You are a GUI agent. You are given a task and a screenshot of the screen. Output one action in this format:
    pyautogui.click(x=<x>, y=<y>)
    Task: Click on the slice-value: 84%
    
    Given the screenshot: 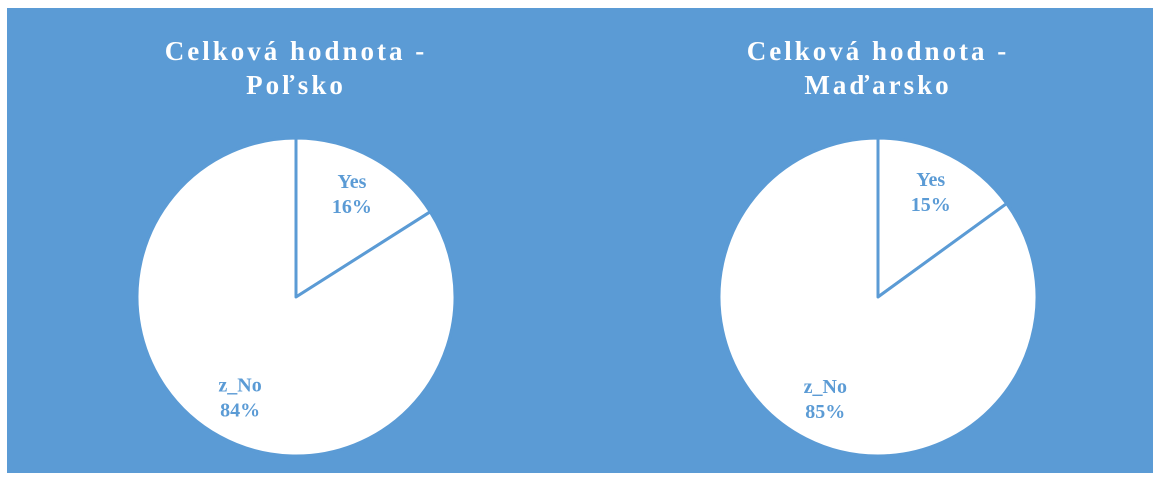 What is the action you would take?
    pyautogui.click(x=240, y=410)
    